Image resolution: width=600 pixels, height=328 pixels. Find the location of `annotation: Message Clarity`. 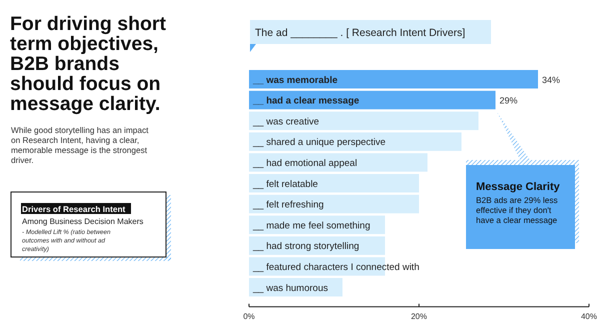

annotation: Message Clarity is located at coordinates (518, 187).